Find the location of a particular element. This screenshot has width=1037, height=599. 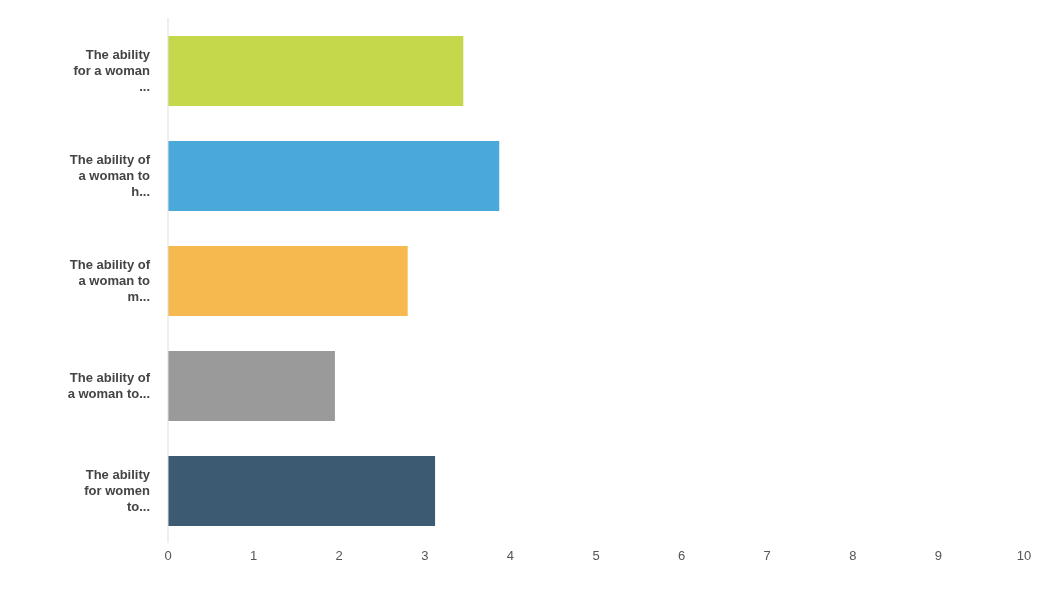

x-tick-label: 8 is located at coordinates (853, 556).